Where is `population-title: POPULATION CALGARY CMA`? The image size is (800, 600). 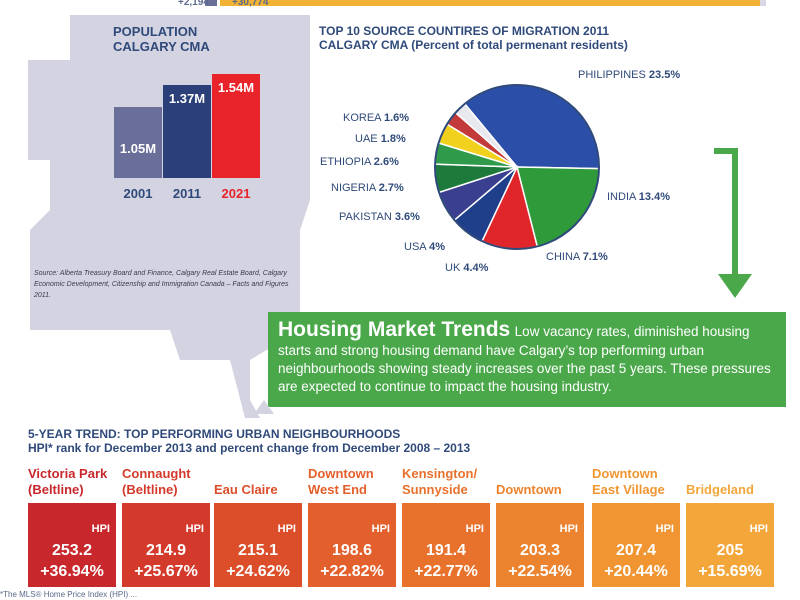 population-title: POPULATION CALGARY CMA is located at coordinates (198, 39).